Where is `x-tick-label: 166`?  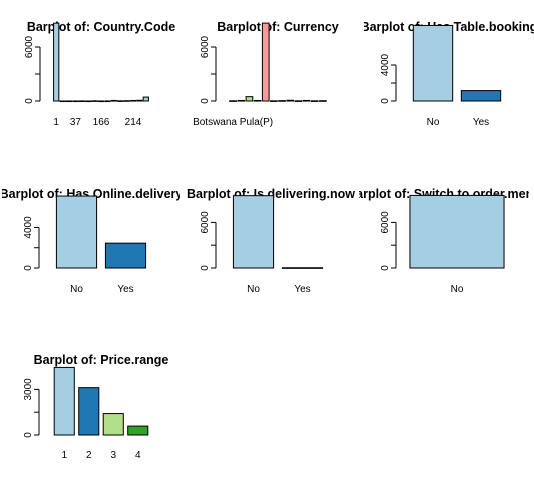
x-tick-label: 166 is located at coordinates (101, 122).